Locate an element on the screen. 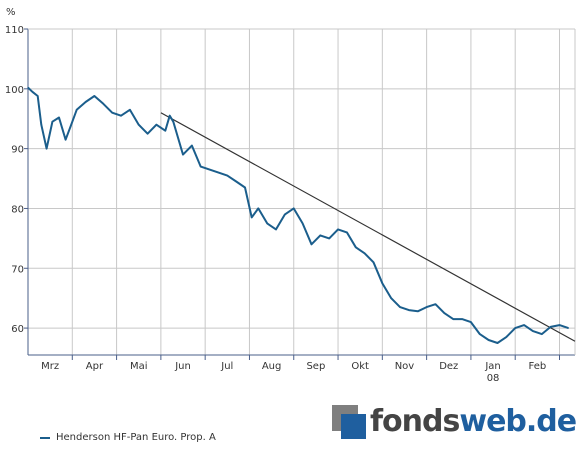  y-tick-label: 80 is located at coordinates (17, 209).